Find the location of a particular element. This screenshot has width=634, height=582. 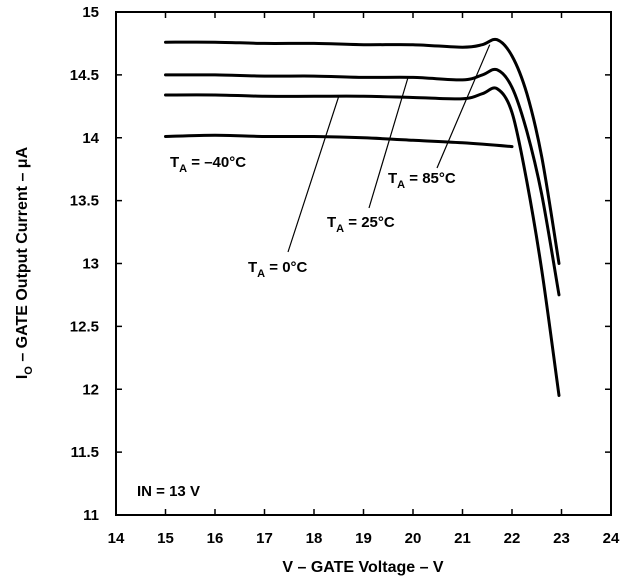

x-tick-label: 23 is located at coordinates (561, 538).